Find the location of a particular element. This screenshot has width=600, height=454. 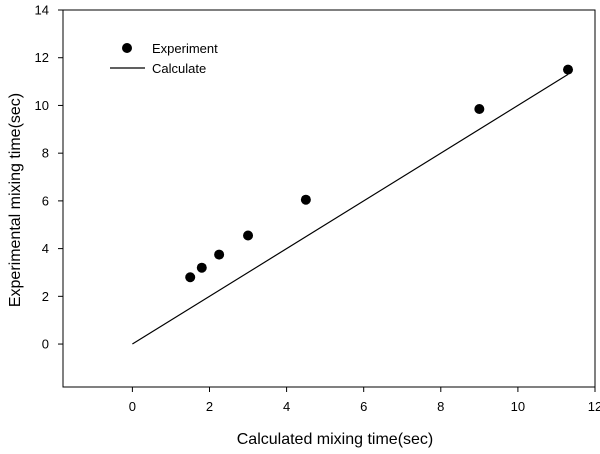

x-tick-label: 8 is located at coordinates (440, 406).